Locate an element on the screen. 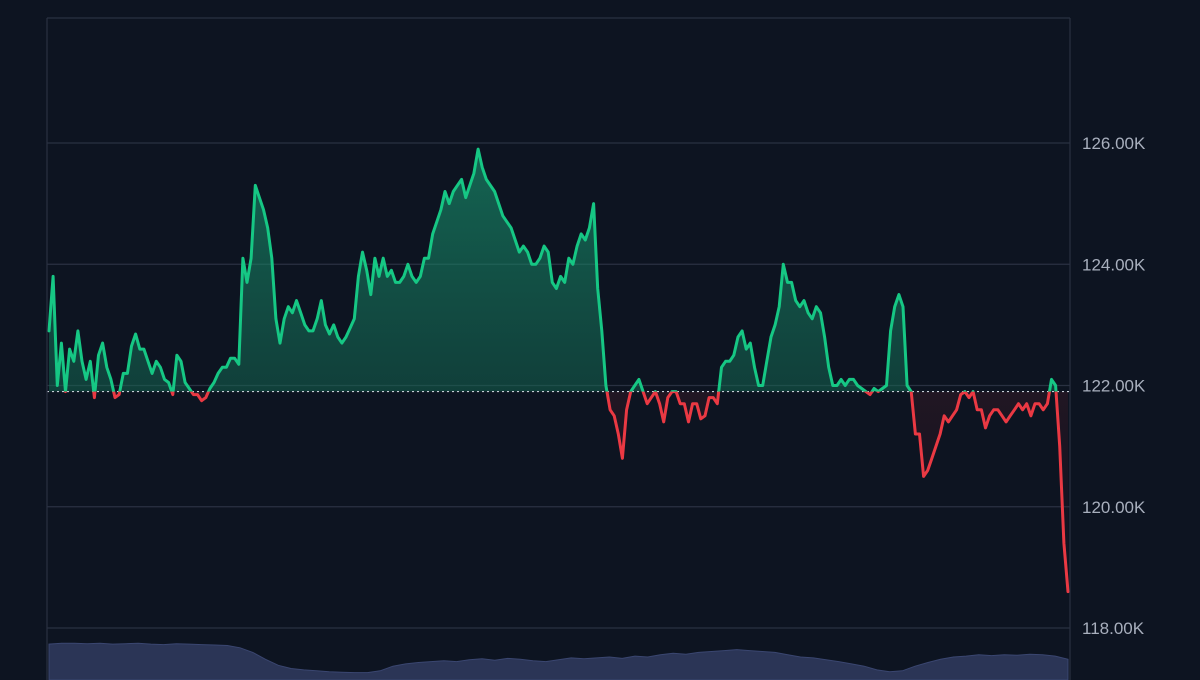 Image resolution: width=1200 pixels, height=680 pixels. y-tick-label-2: 122.00K is located at coordinates (1114, 386).